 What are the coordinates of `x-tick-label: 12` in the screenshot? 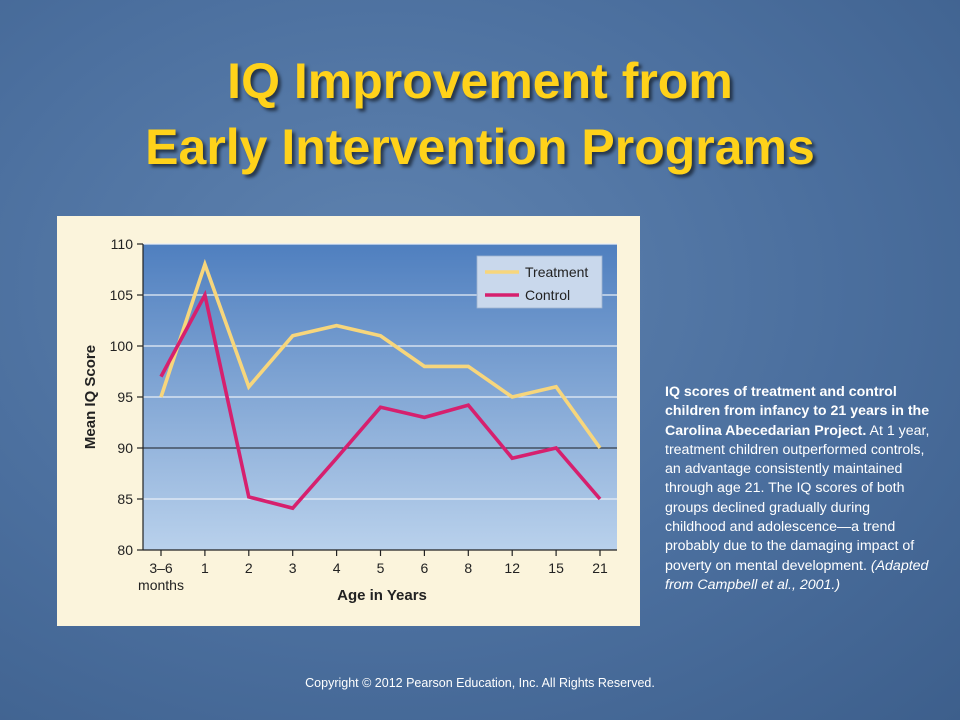 It's located at (512, 568).